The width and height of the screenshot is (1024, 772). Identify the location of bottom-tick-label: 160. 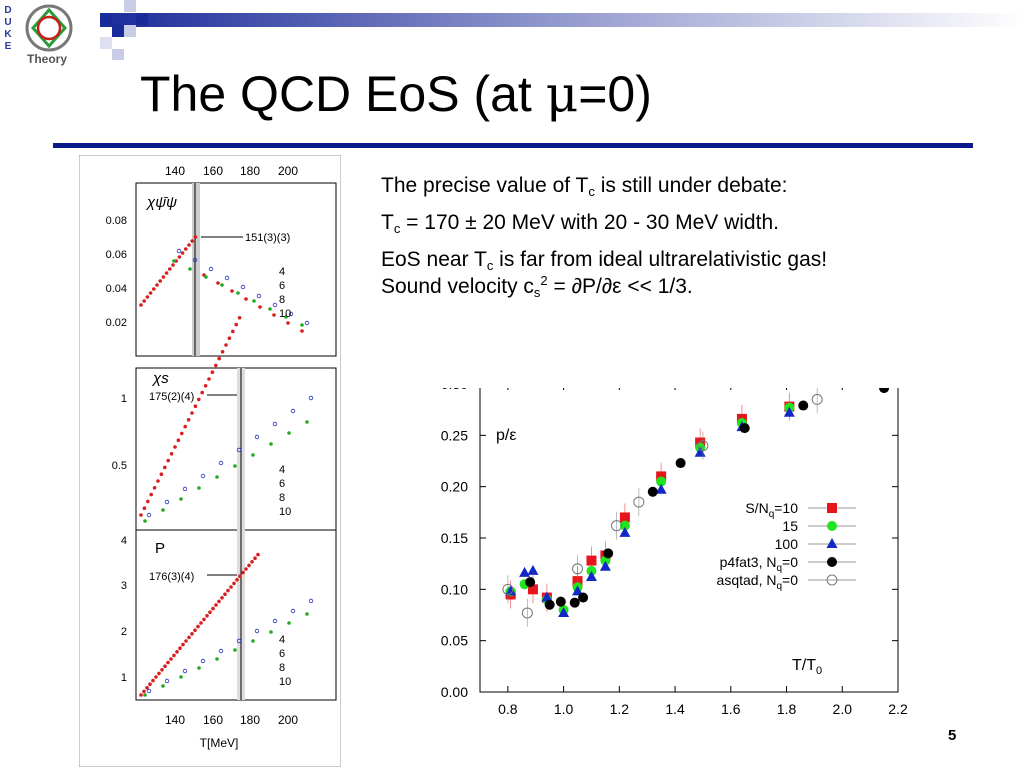
(213, 720).